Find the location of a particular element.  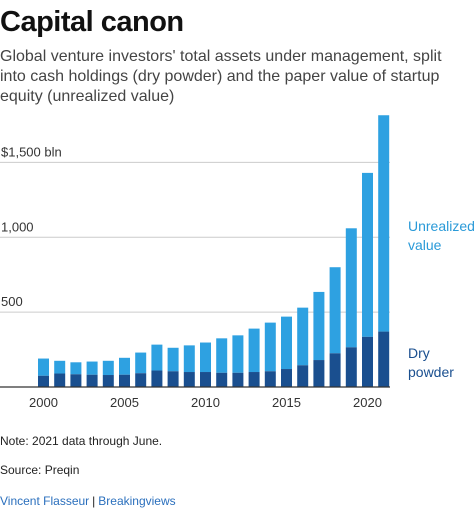

bar-dry-powder-2003 is located at coordinates (92, 380).